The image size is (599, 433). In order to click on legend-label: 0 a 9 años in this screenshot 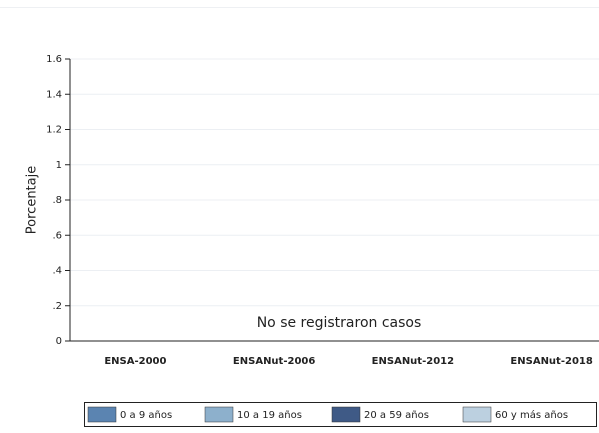, I will do `click(146, 415)`.